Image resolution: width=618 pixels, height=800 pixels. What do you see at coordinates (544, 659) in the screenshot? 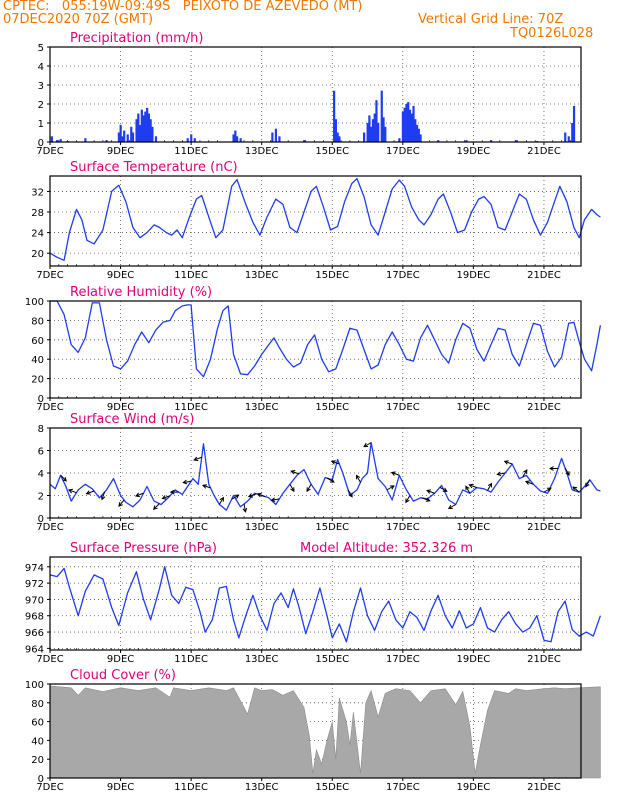
I see `panel-5-xtick-label: 21DEC` at bounding box center [544, 659].